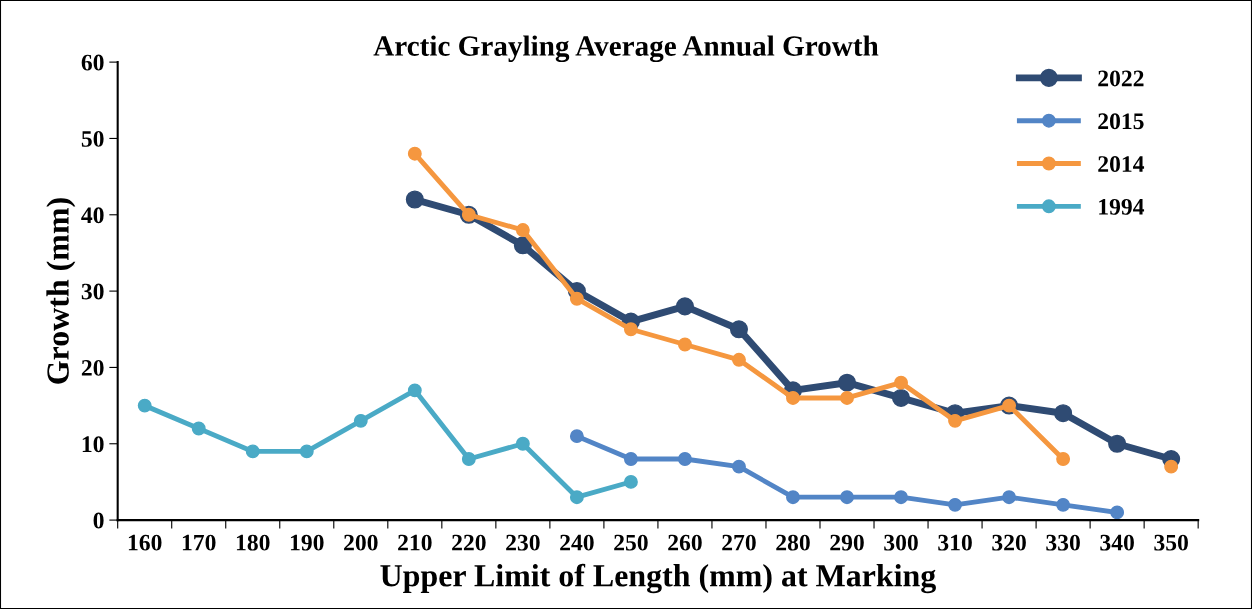 This screenshot has width=1252, height=609. What do you see at coordinates (955, 542) in the screenshot?
I see `x-tick-label: 310` at bounding box center [955, 542].